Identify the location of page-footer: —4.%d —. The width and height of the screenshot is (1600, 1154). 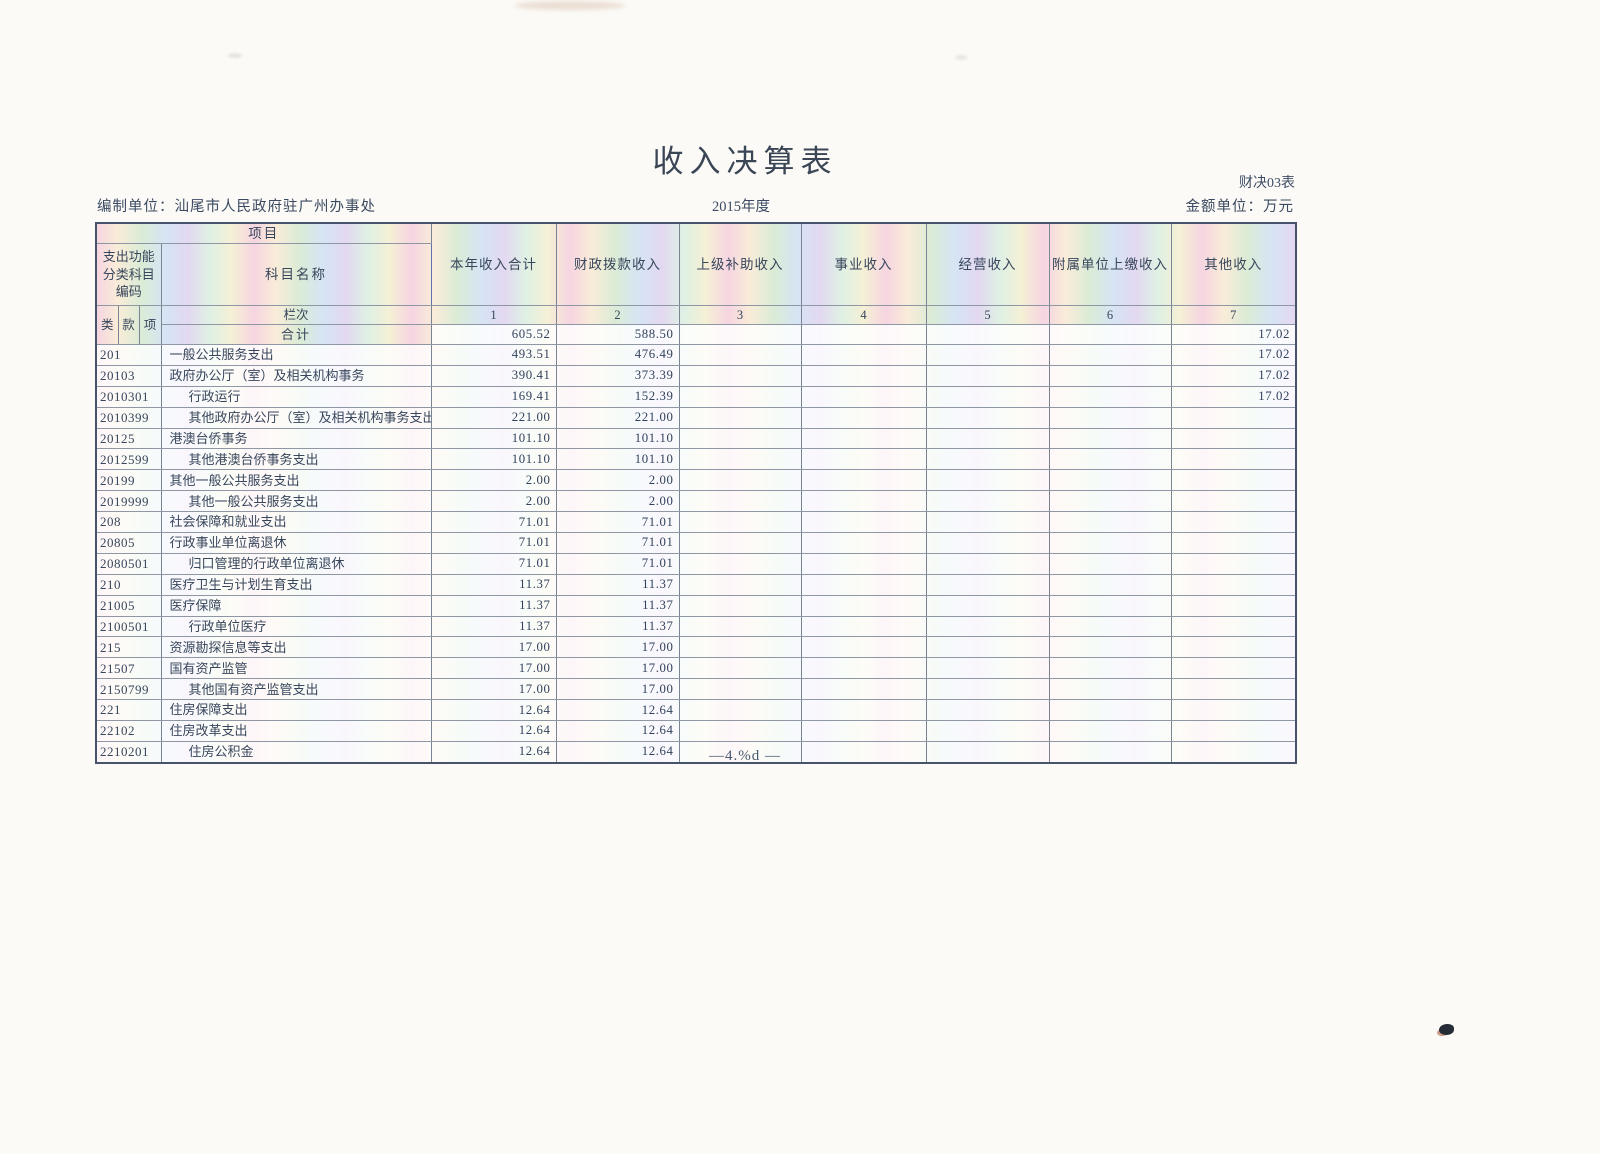
(745, 756).